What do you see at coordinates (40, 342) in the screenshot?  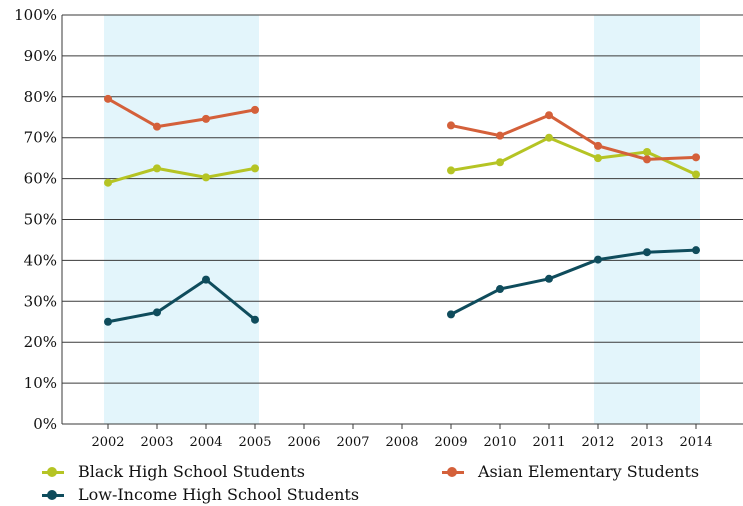 I see `y-tick-label: 20%` at bounding box center [40, 342].